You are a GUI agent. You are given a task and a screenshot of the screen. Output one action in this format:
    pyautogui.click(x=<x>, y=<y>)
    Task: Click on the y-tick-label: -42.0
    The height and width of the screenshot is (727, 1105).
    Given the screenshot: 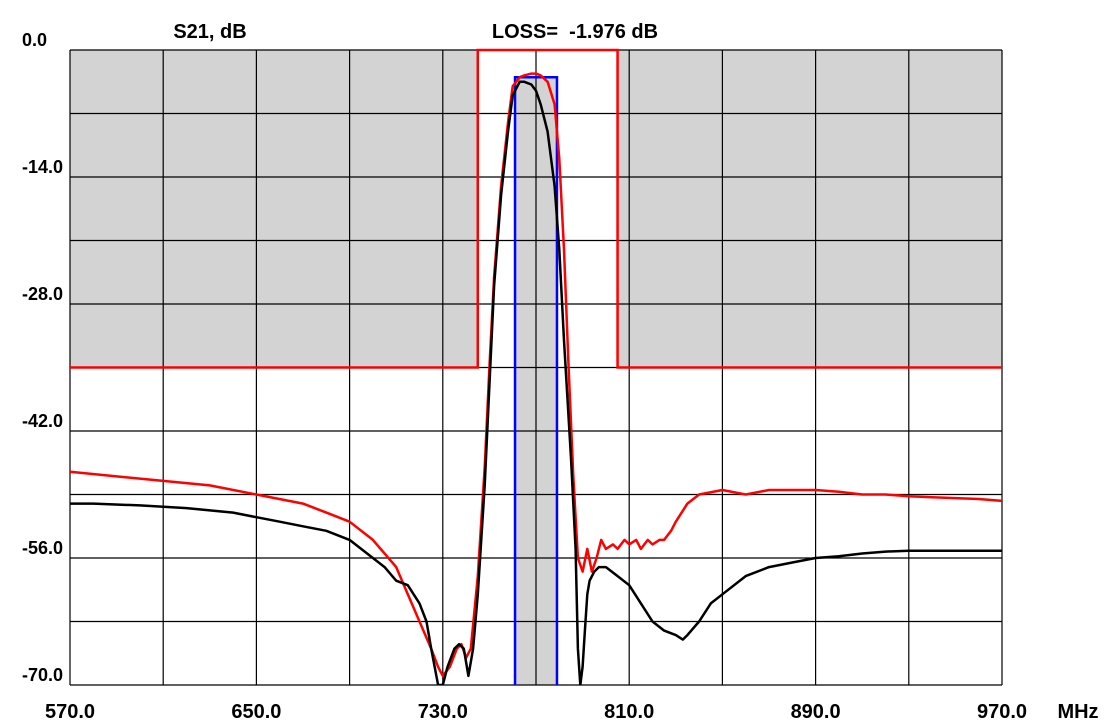 What is the action you would take?
    pyautogui.click(x=42, y=421)
    